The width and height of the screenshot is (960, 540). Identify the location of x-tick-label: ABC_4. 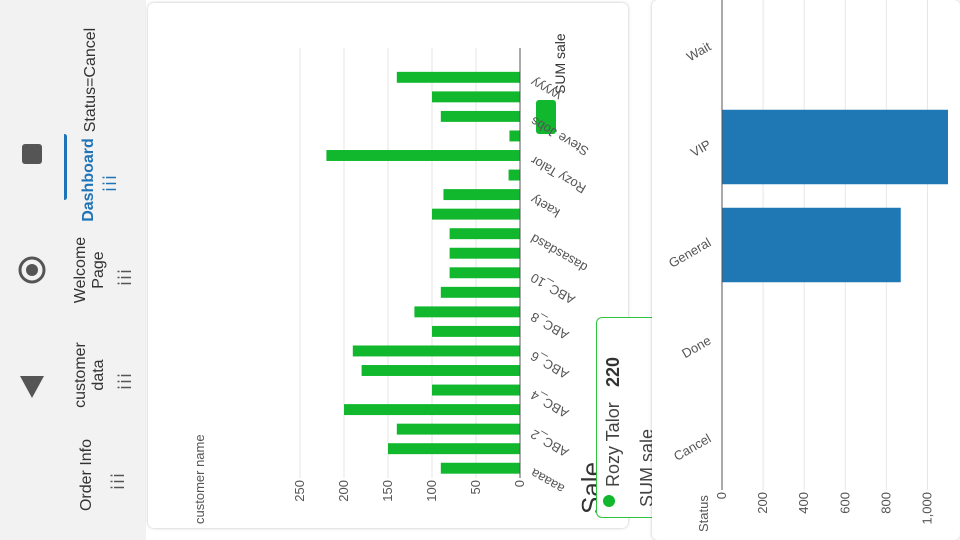
(549, 404).